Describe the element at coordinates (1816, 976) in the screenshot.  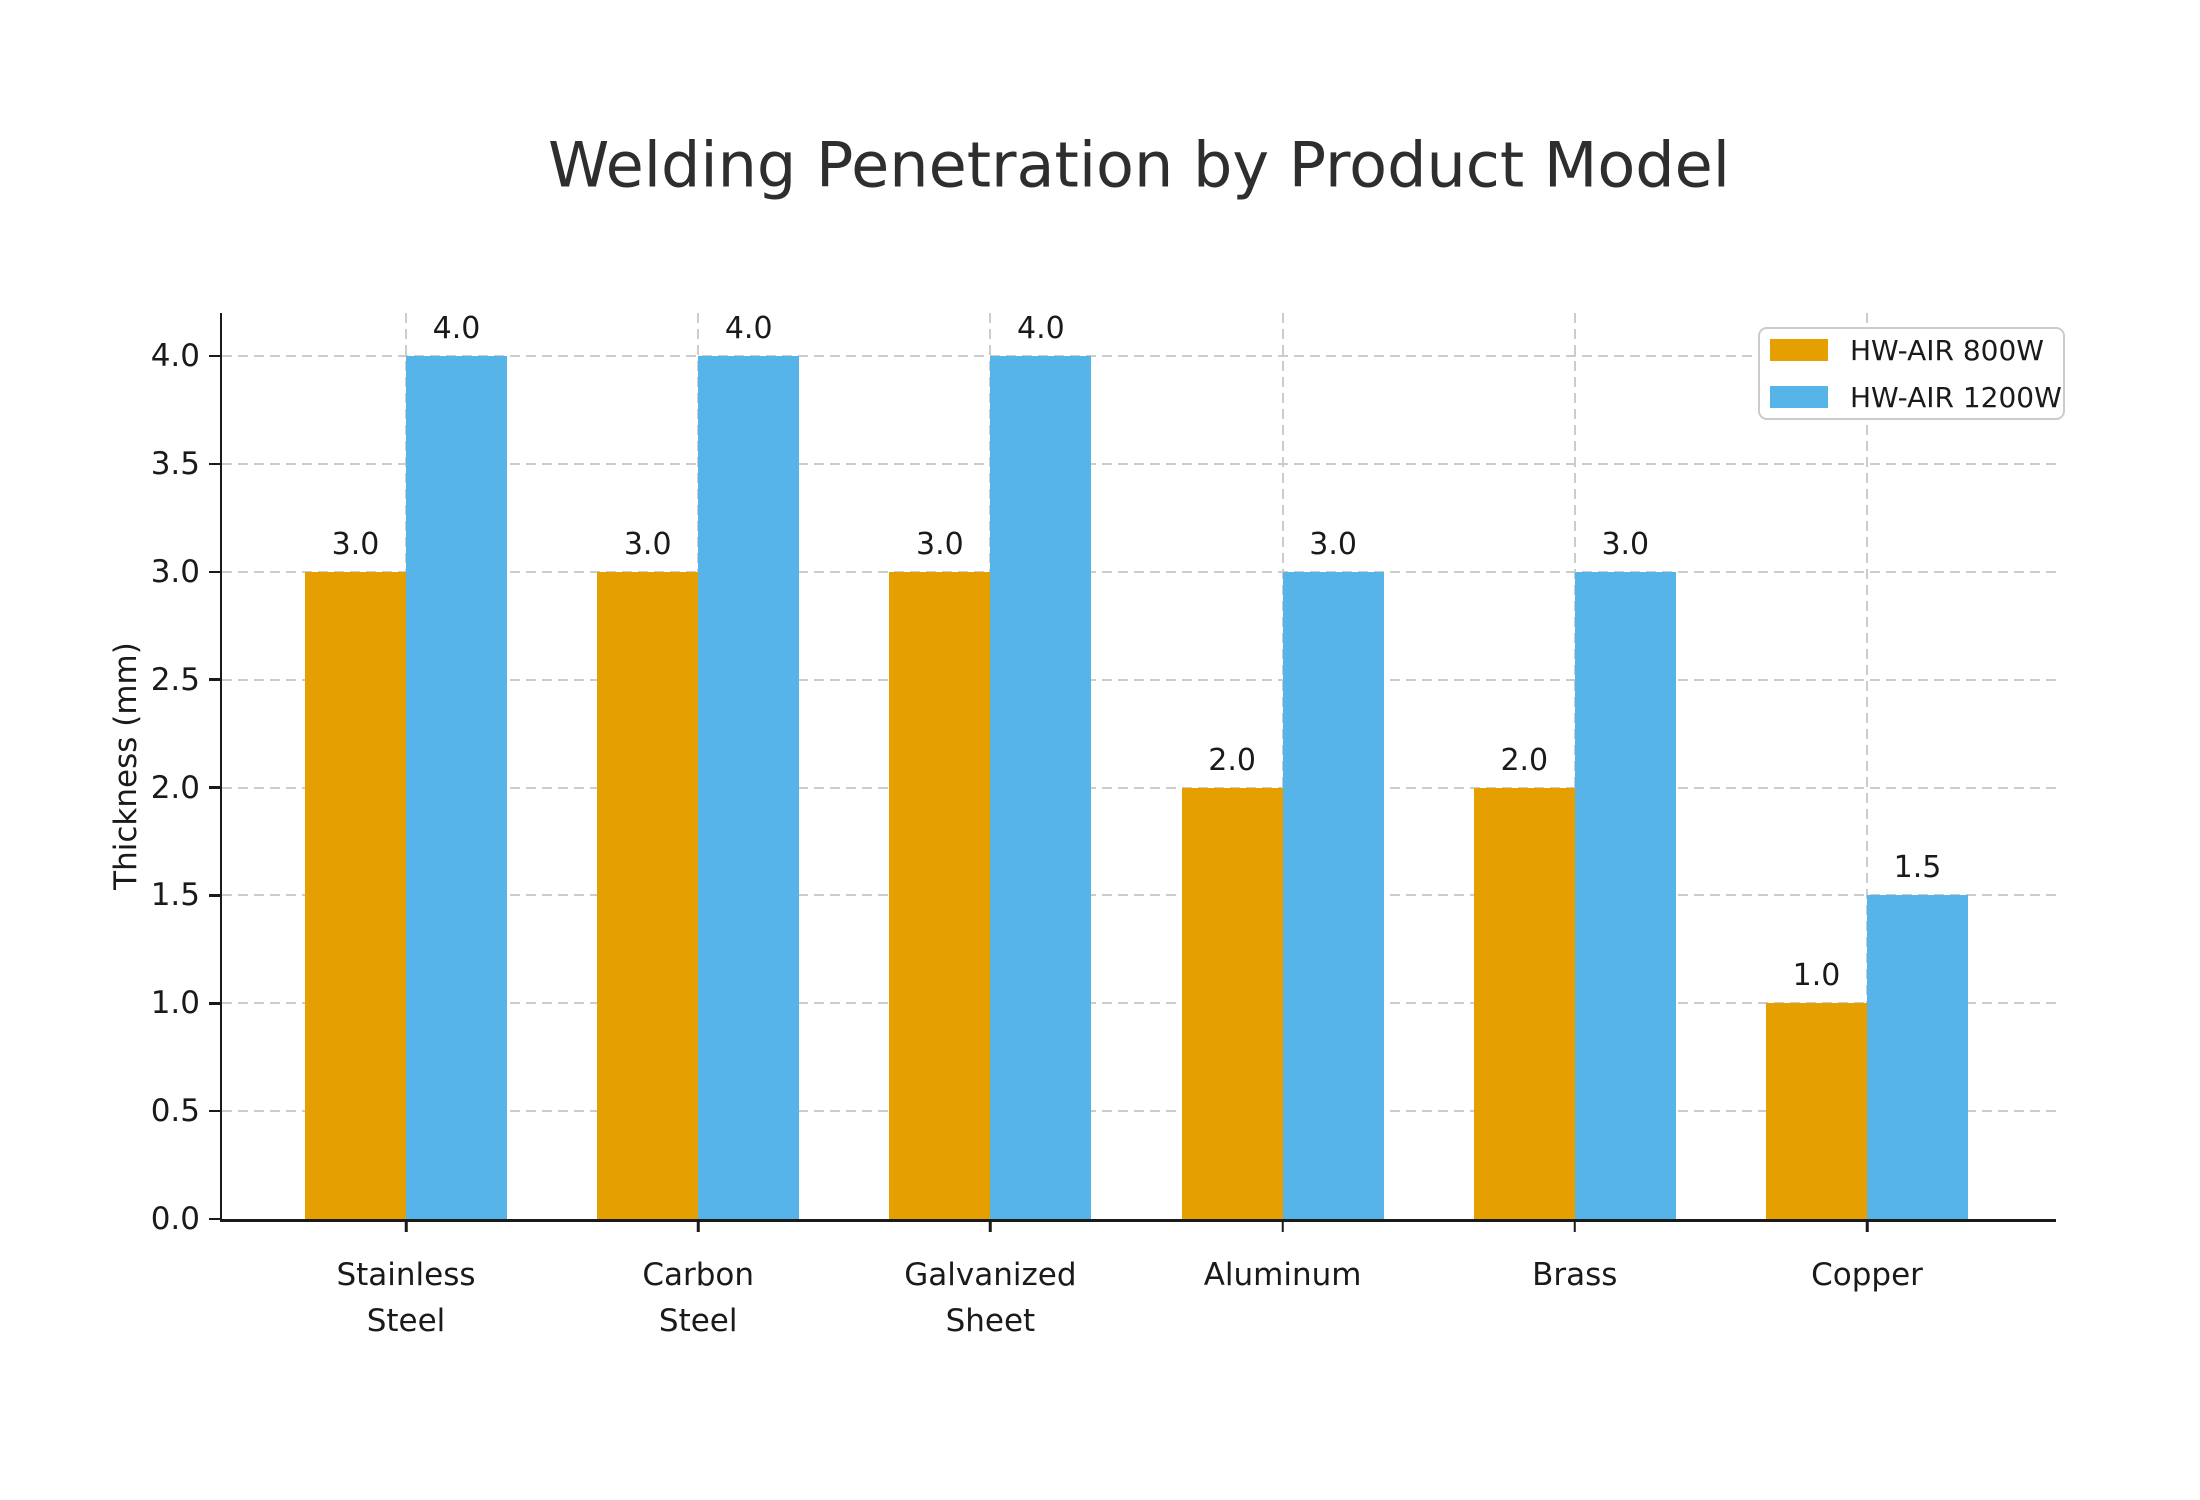
I see `bar-value-label: 1.0` at that location.